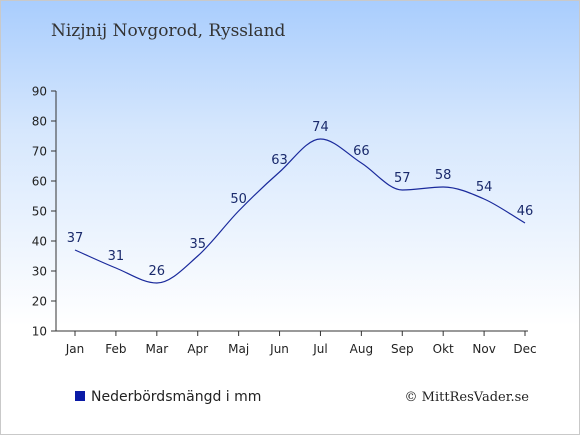 This screenshot has width=580, height=435. What do you see at coordinates (525, 211) in the screenshot?
I see `data-label: 46` at bounding box center [525, 211].